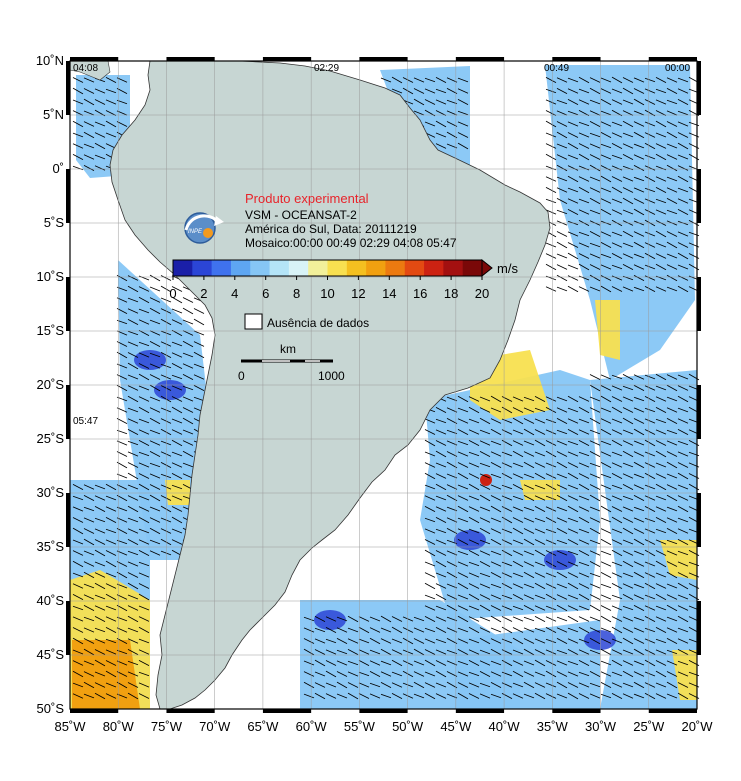 Image resolution: width=741 pixels, height=781 pixels. What do you see at coordinates (90, 70) in the screenshot?
I see `central-america-landmass` at bounding box center [90, 70].